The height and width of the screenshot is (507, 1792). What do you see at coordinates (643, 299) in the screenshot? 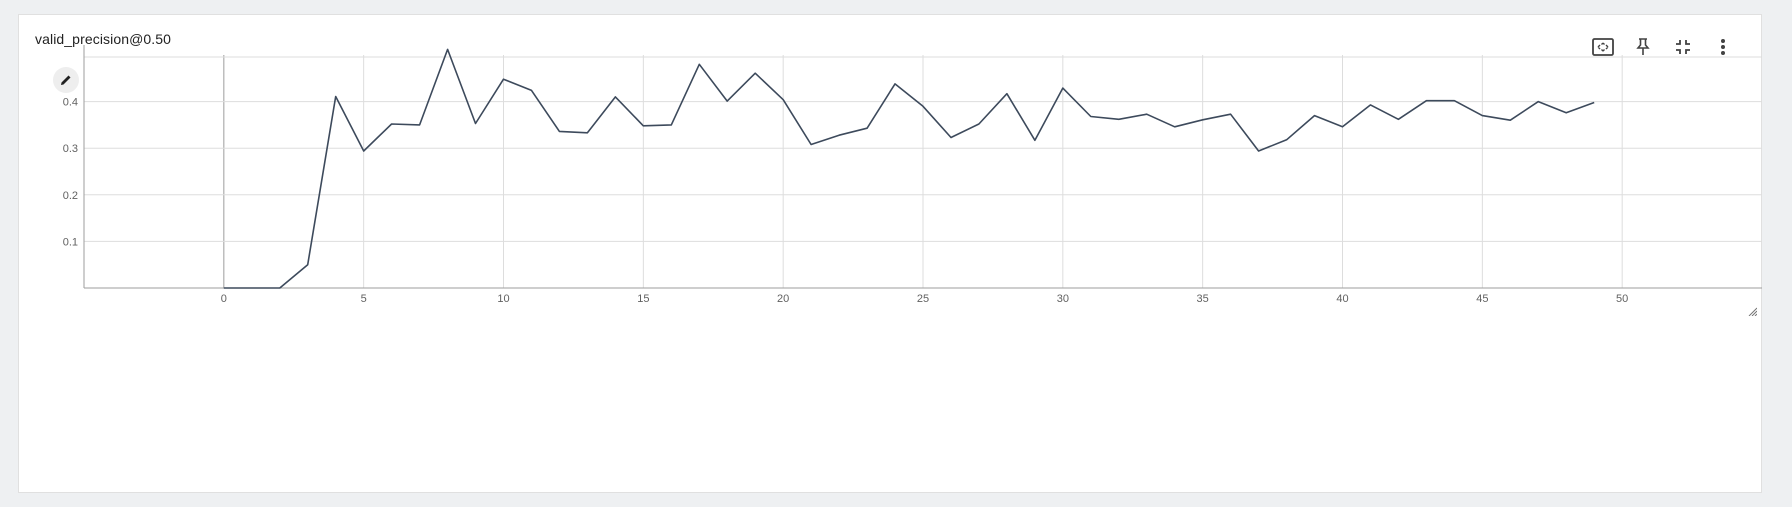
I see `x-tick-label: 15` at bounding box center [643, 299].